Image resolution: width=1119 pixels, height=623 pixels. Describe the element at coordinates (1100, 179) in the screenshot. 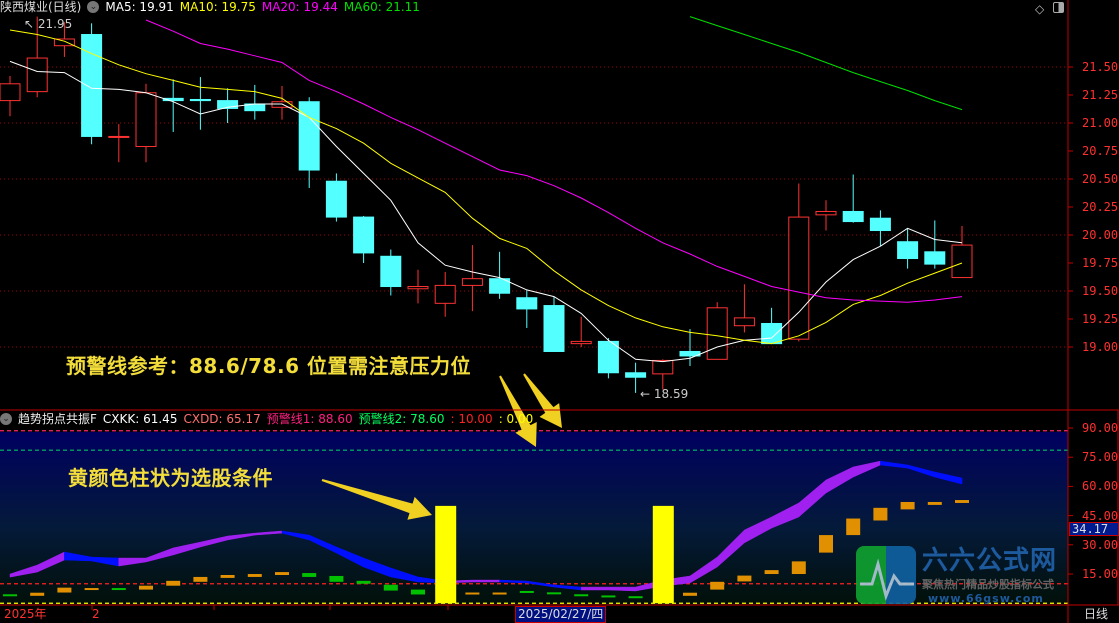

I see `price-axis-label: 20.50` at that location.